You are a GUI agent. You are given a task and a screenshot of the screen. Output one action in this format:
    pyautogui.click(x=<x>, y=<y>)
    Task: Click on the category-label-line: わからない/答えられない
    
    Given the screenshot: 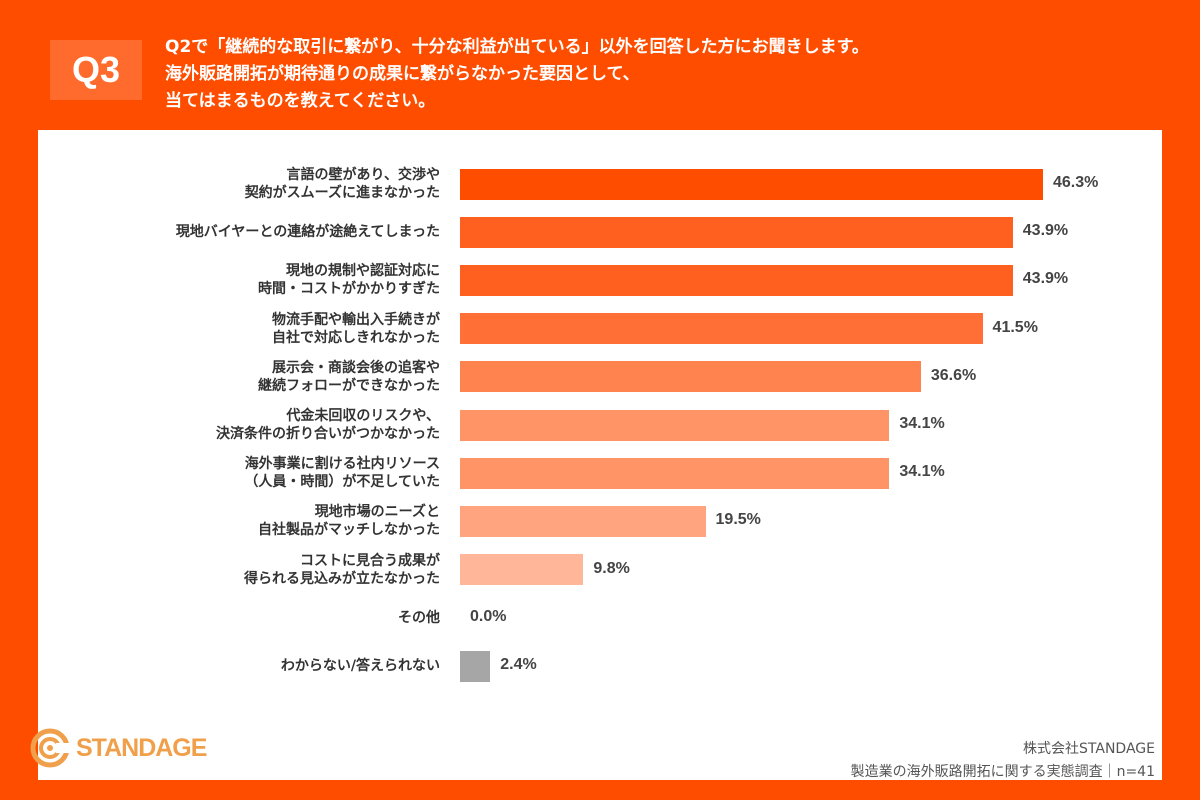 What is the action you would take?
    pyautogui.click(x=360, y=666)
    